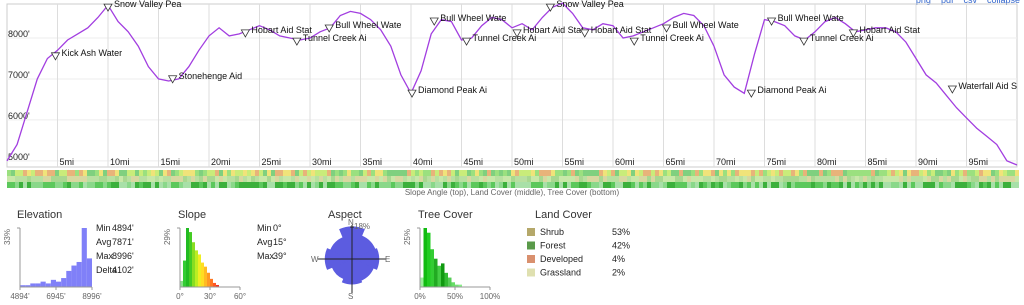 This screenshot has height=305, width=1024. I want to click on stat-value: 4102', so click(123, 270).